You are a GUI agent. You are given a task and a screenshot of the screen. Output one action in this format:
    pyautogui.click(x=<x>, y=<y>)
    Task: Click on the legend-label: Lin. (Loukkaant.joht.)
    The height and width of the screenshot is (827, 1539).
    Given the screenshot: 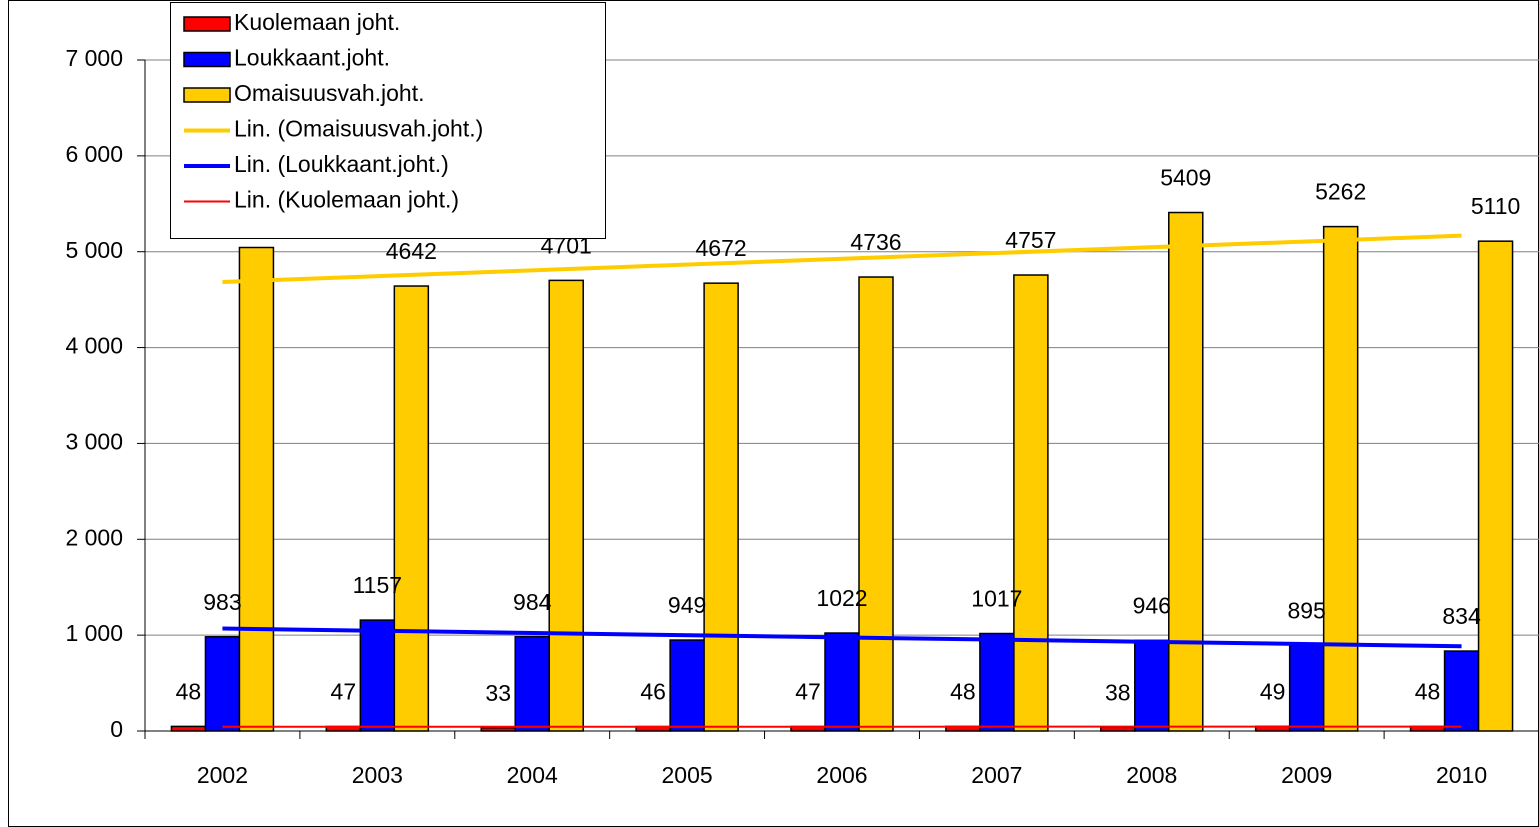 What is the action you would take?
    pyautogui.click(x=341, y=164)
    